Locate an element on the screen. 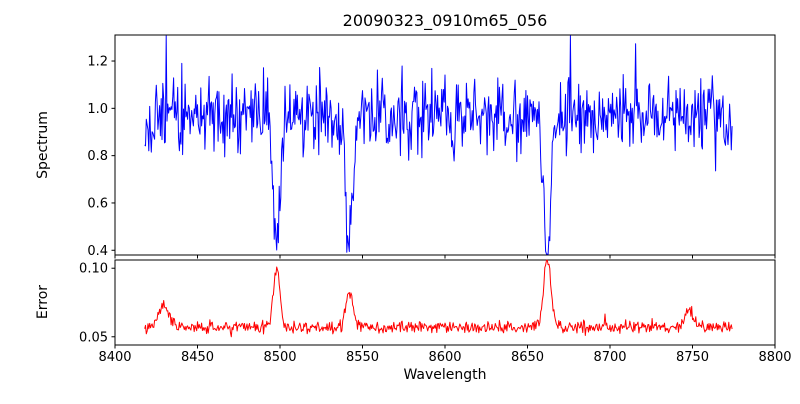 Image resolution: width=800 pixels, height=404 pixels. spectrum-y-tick-label: 1.0 is located at coordinates (97, 109).